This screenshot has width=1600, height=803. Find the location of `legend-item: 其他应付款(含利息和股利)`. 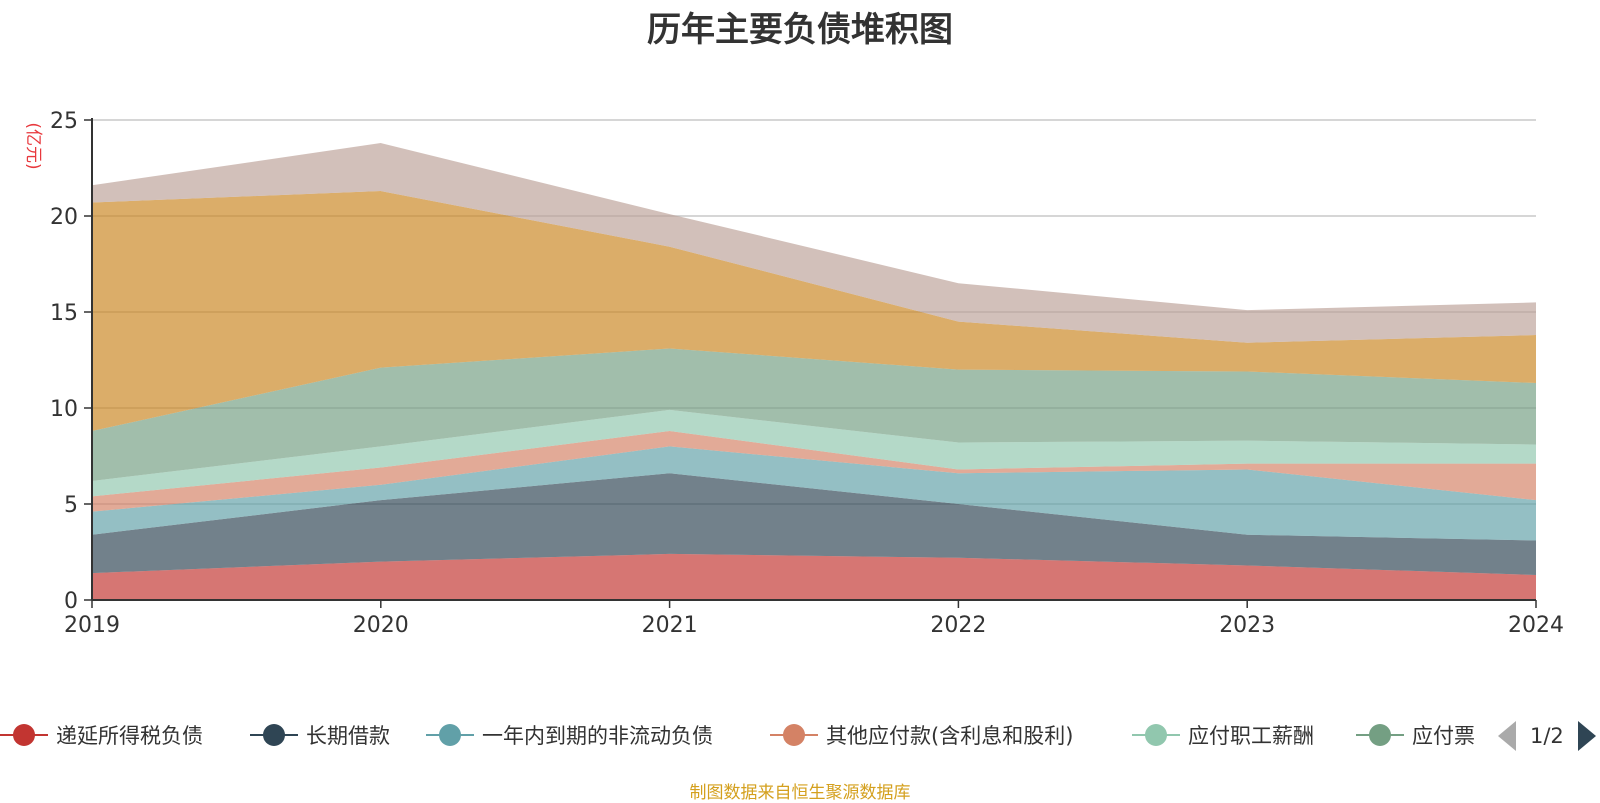

legend-item: 其他应付款(含利息和股利) is located at coordinates (921, 735).